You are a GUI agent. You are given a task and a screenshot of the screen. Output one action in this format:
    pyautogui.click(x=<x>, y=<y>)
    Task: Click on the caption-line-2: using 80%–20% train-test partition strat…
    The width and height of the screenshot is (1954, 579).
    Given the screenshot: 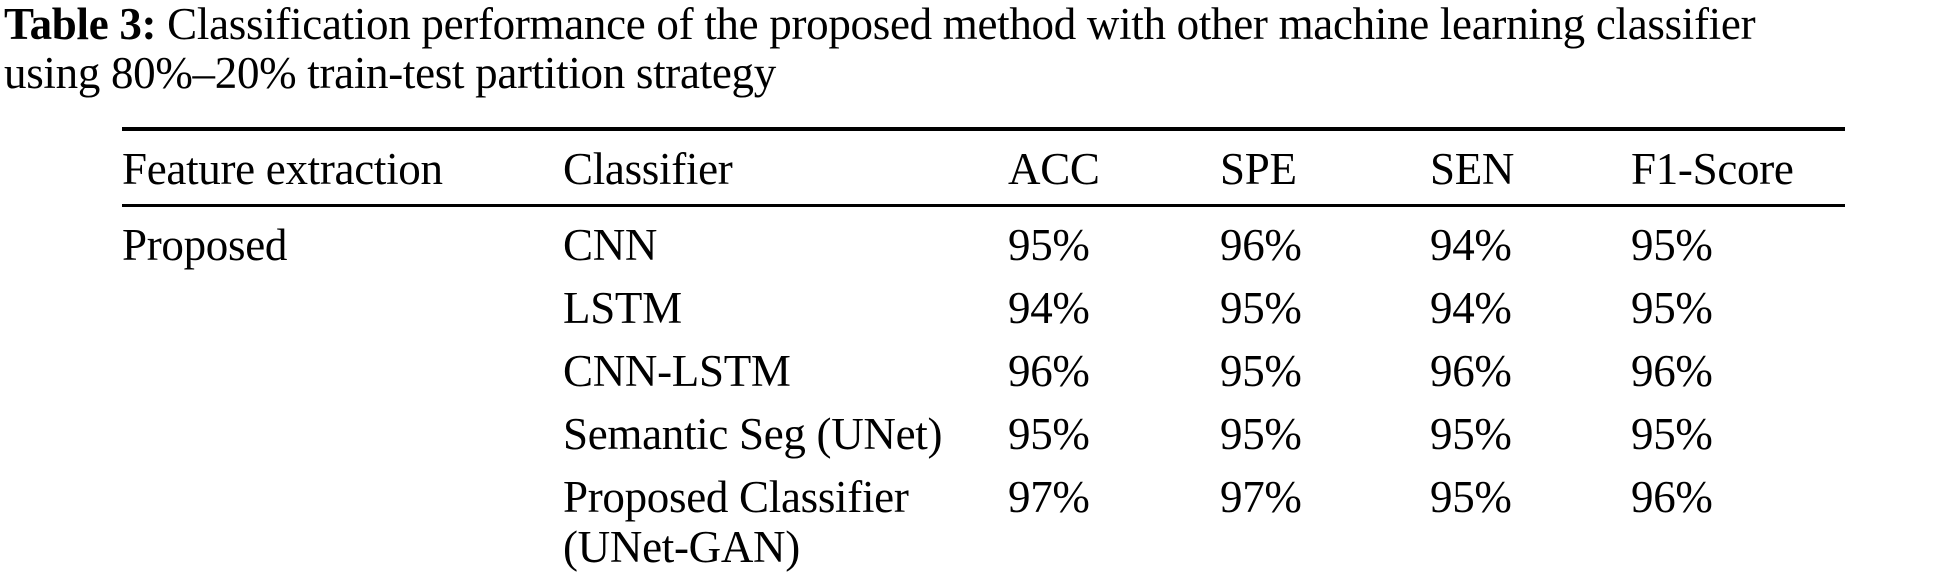 What is the action you would take?
    pyautogui.click(x=879, y=73)
    